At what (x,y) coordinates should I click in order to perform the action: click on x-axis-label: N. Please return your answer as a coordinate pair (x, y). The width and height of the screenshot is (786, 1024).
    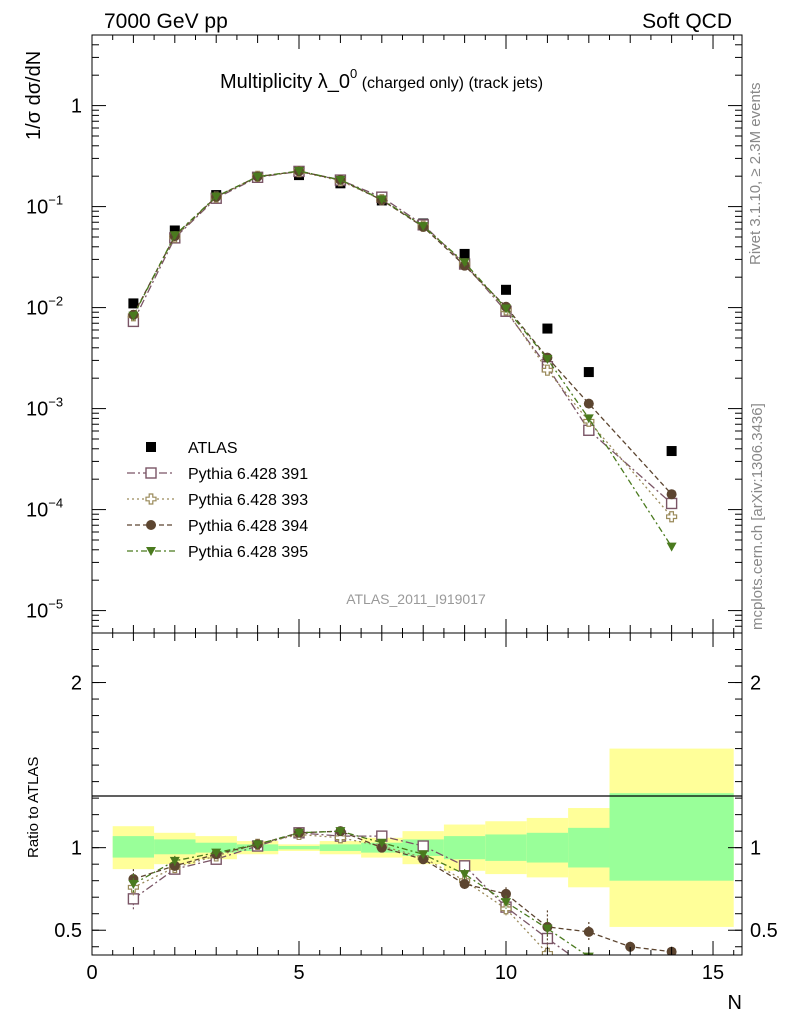
    Looking at the image, I should click on (735, 1003).